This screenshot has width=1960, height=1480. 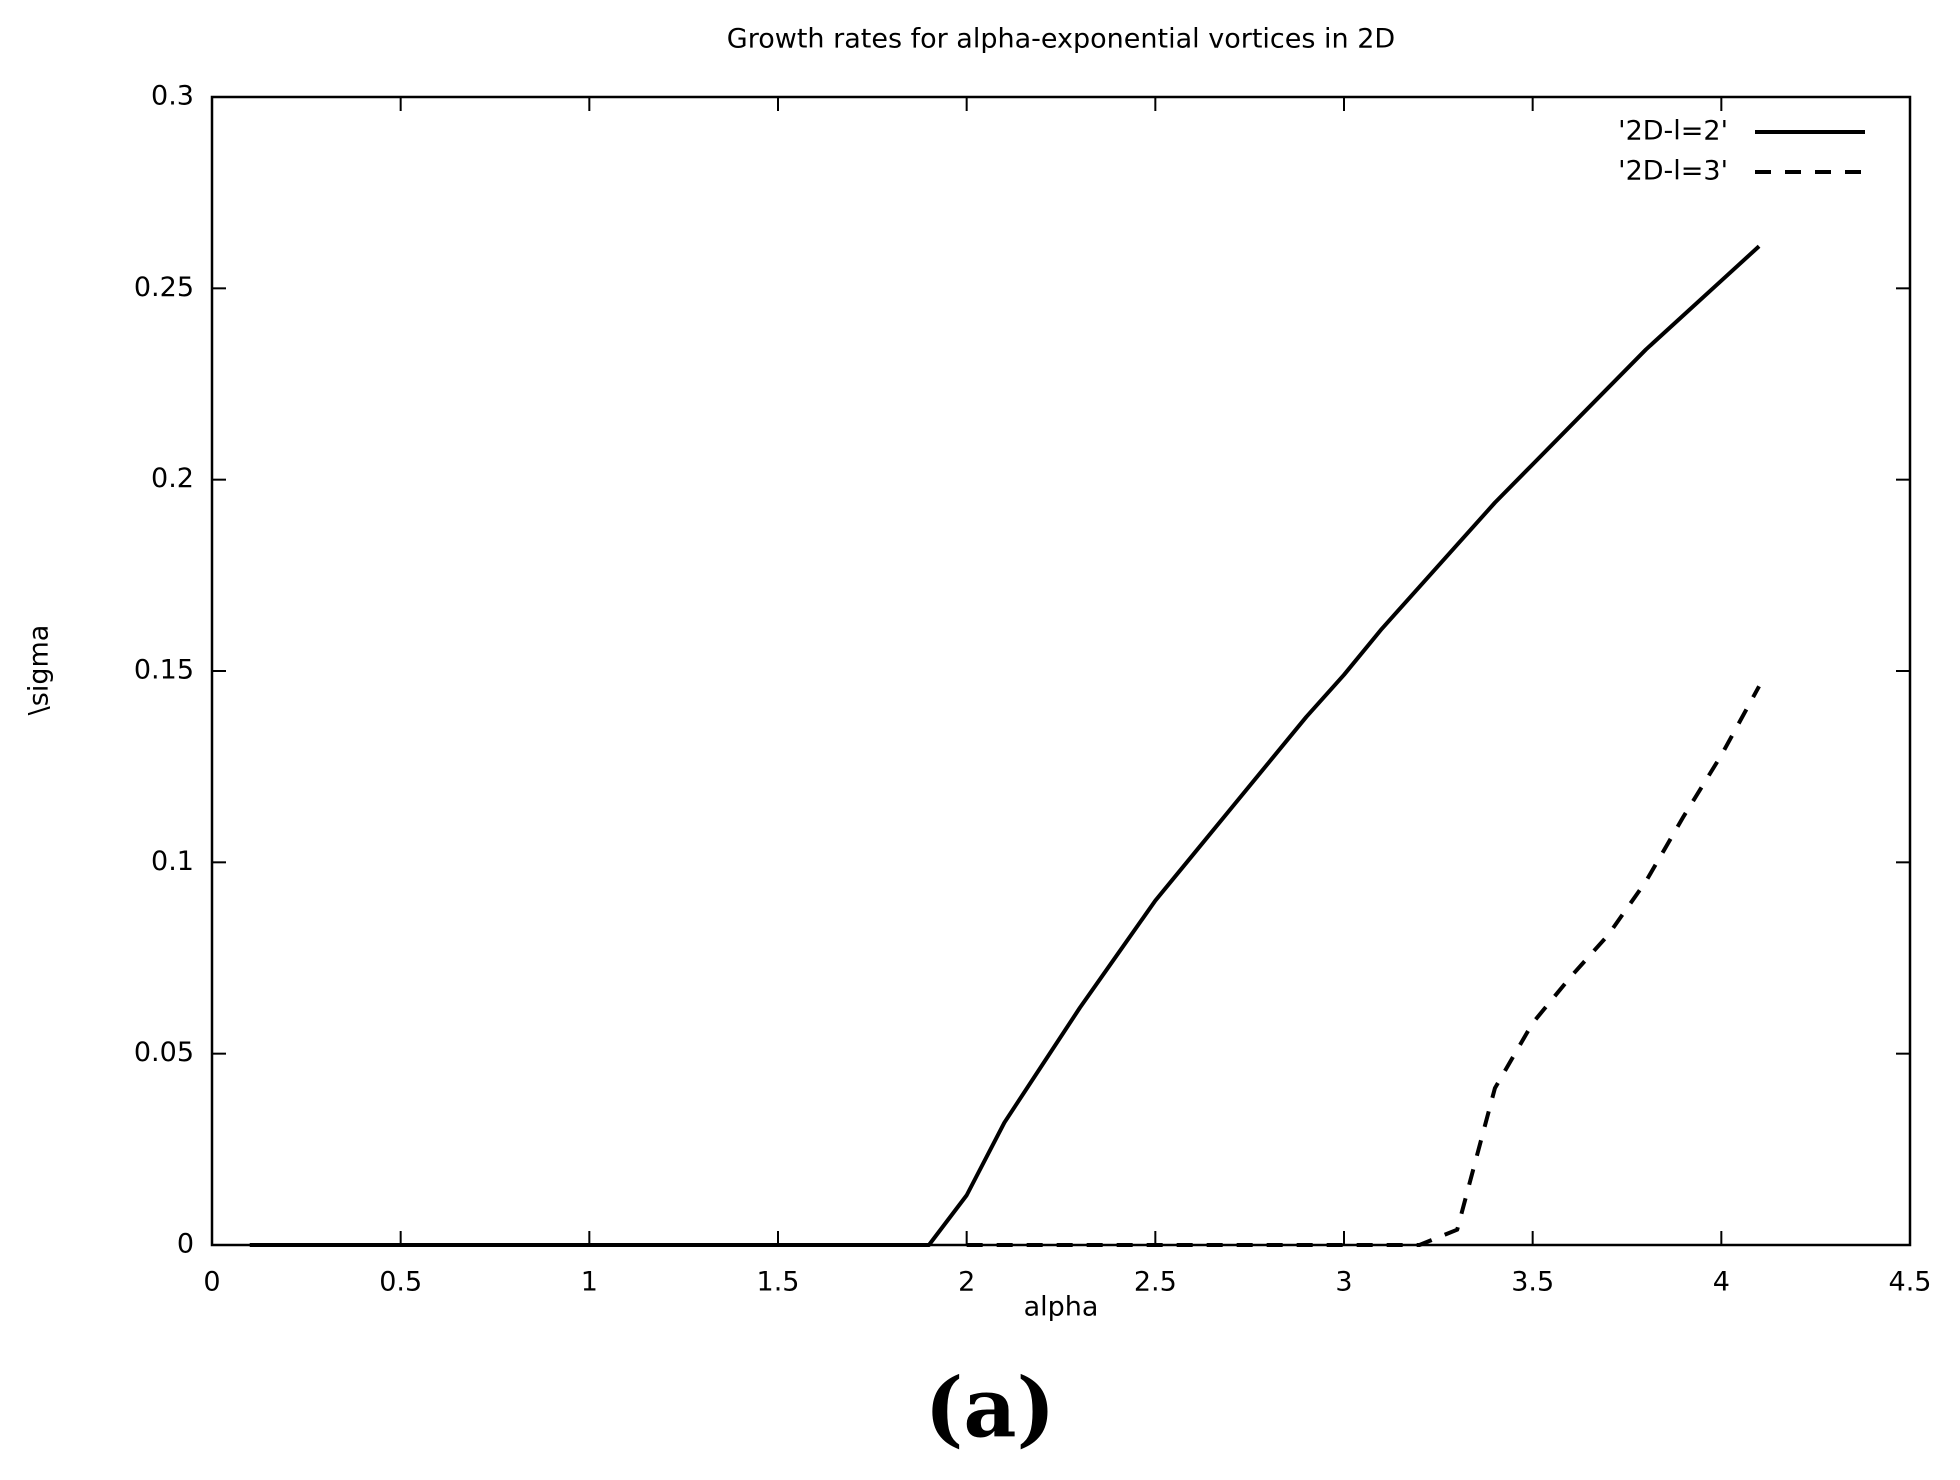 I want to click on y-tick-label: 0.2, so click(x=172, y=478).